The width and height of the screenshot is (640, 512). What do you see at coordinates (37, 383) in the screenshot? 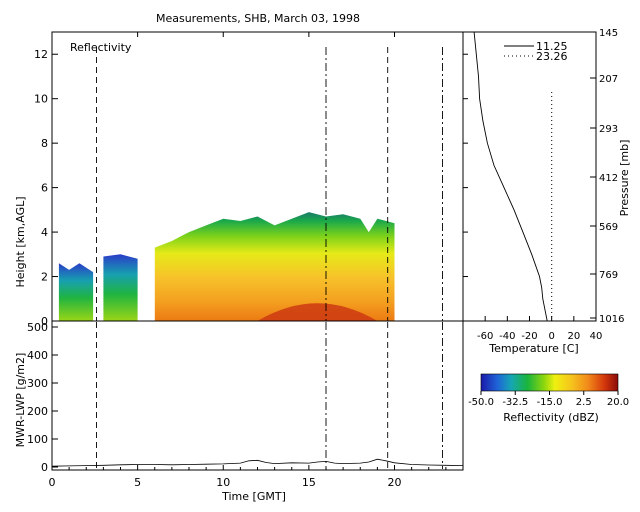
I see `lwp-y-tick-label: 300` at bounding box center [37, 383].